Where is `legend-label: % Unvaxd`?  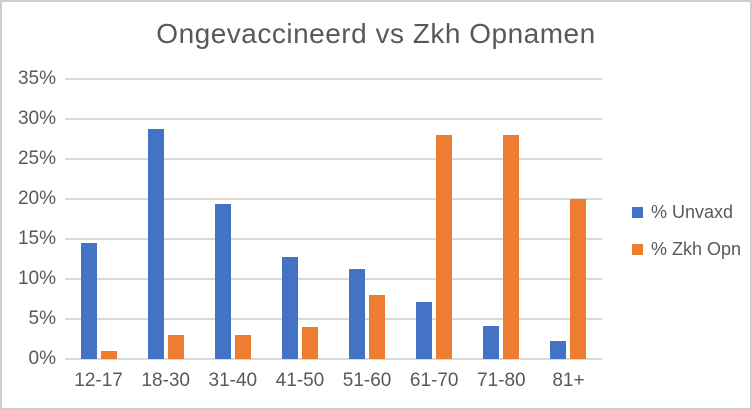
legend-label: % Unvaxd is located at coordinates (692, 212).